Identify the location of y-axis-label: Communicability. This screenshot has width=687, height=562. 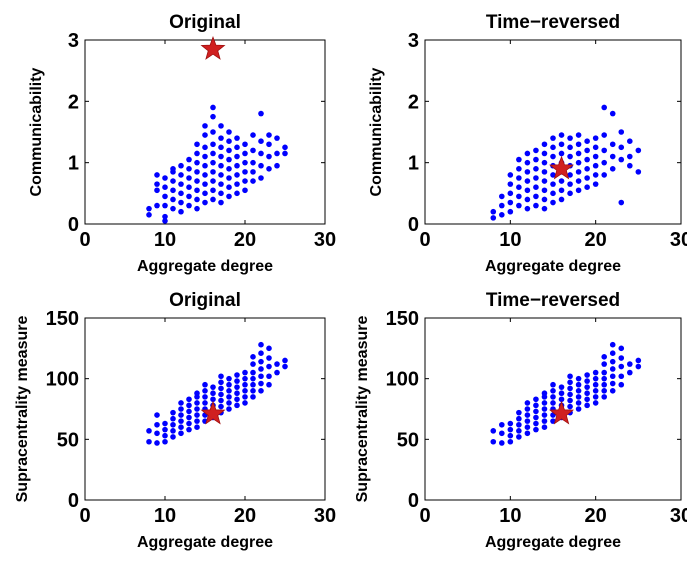
(376, 131).